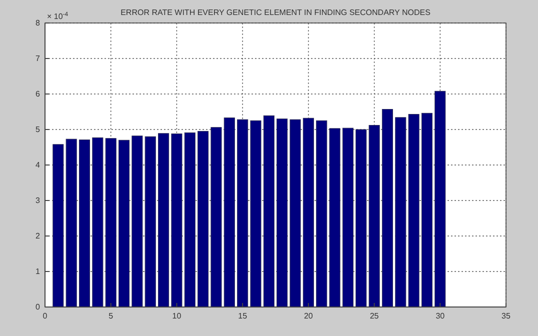 The image size is (538, 336). What do you see at coordinates (38, 236) in the screenshot?
I see `y-tick-label: 2` at bounding box center [38, 236].